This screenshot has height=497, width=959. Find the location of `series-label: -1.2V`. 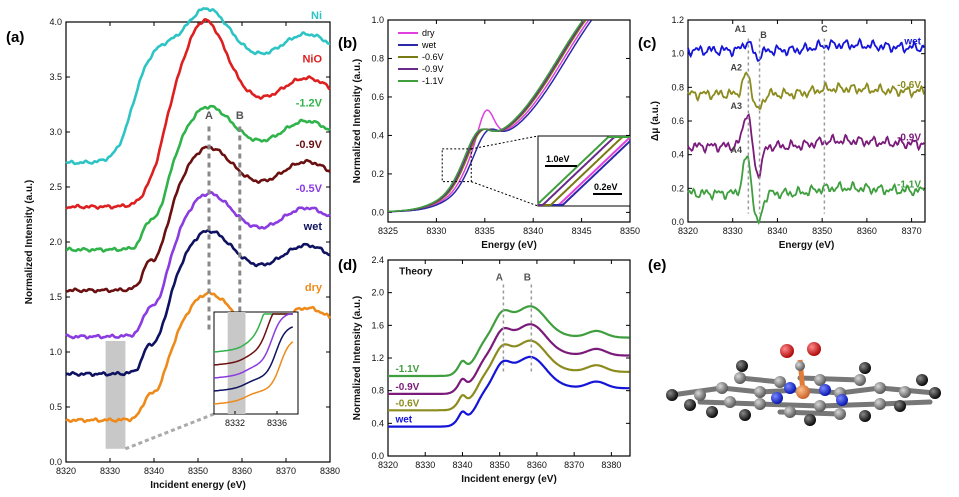

series-label: -1.2V is located at coordinates (309, 104).